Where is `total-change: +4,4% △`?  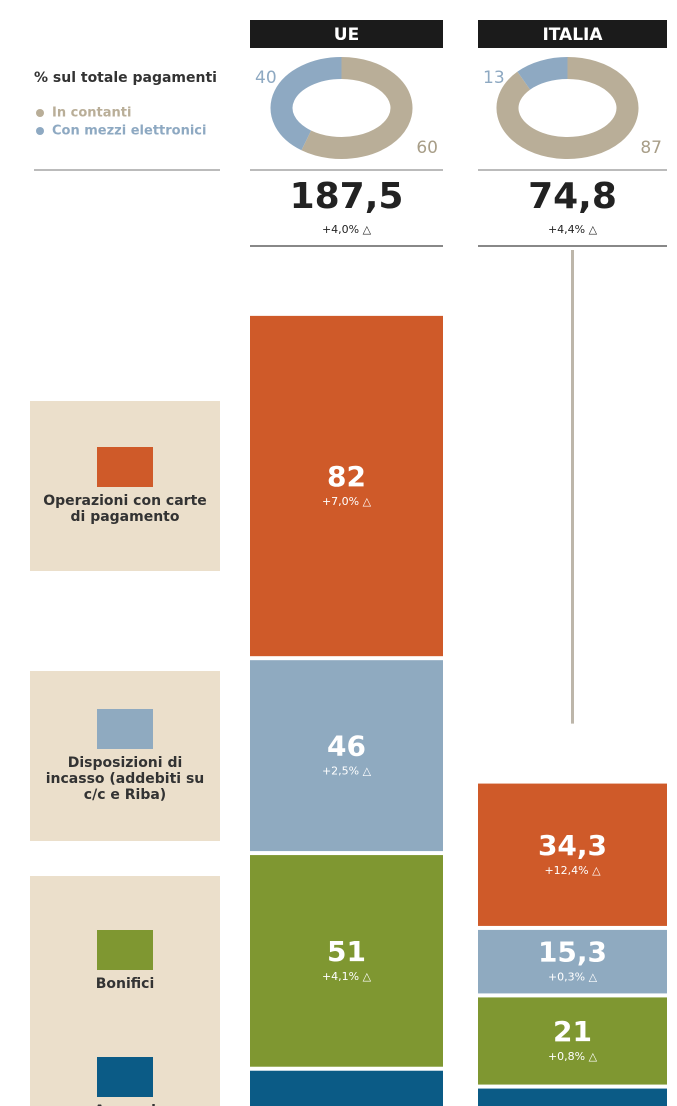
total-change: +4,4% △ is located at coordinates (573, 229).